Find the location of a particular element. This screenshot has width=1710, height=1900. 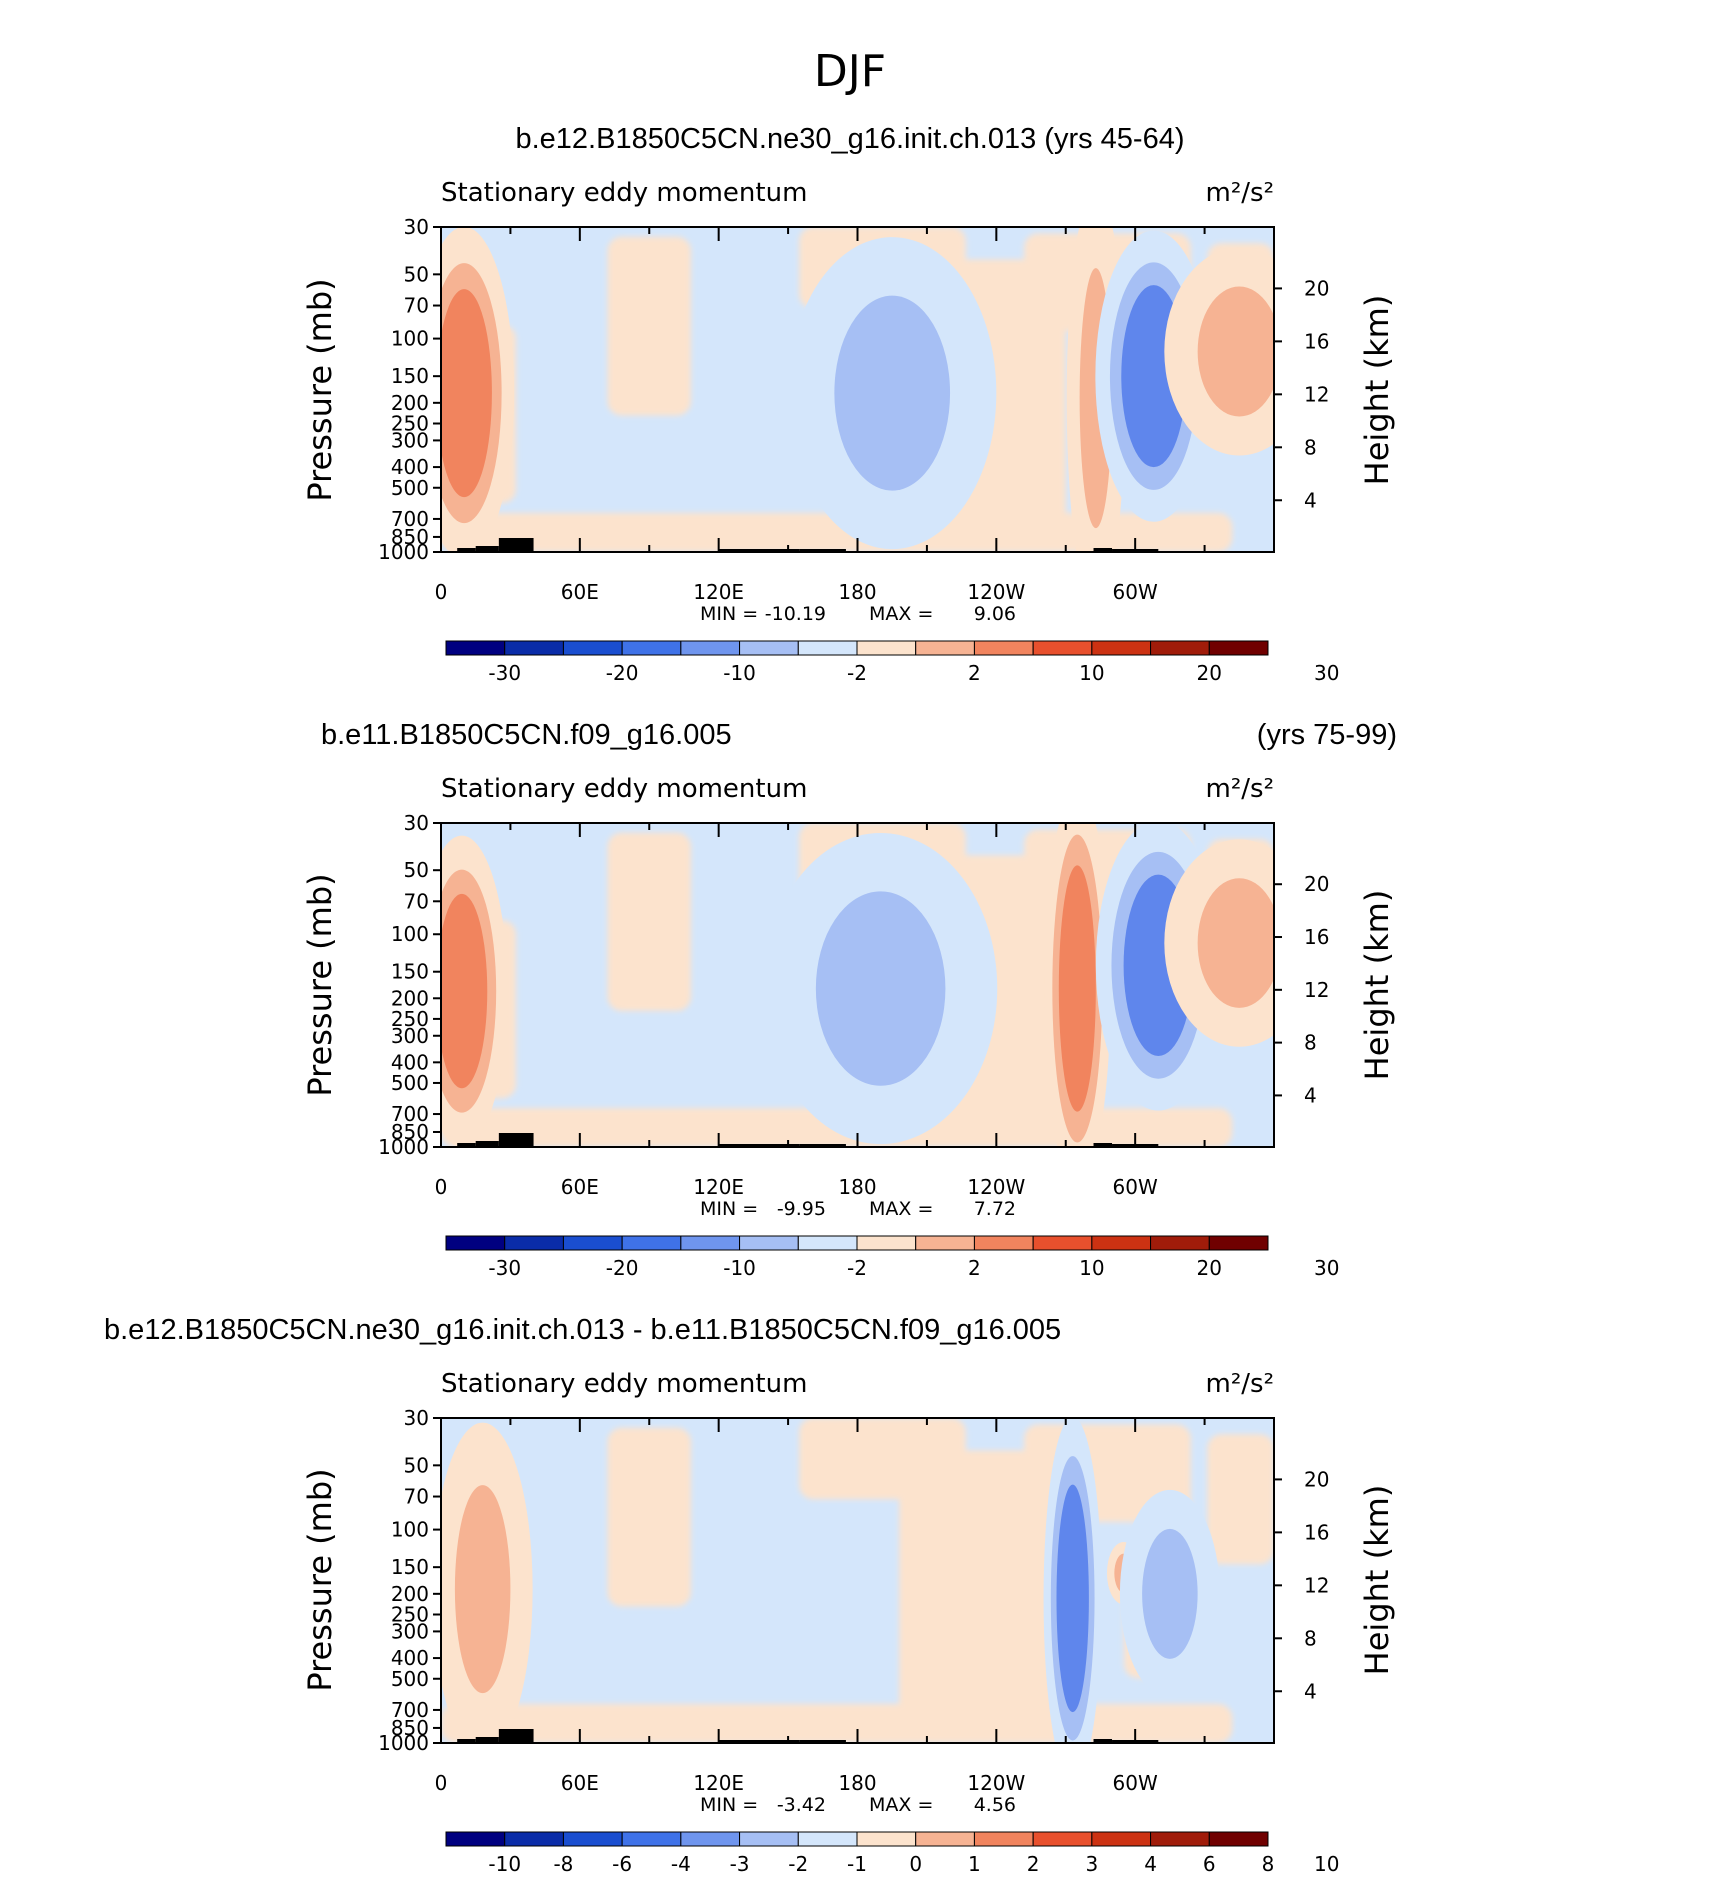

panel-2-min-label: MIN = is located at coordinates (729, 1209).